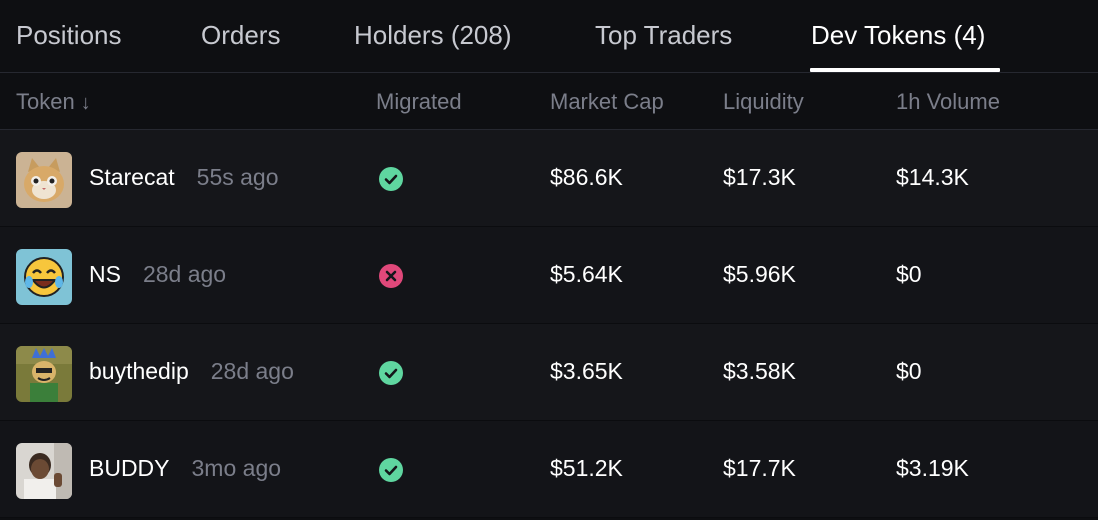 The width and height of the screenshot is (1098, 520). What do you see at coordinates (759, 468) in the screenshot?
I see `liquidity-value: $17.7K` at bounding box center [759, 468].